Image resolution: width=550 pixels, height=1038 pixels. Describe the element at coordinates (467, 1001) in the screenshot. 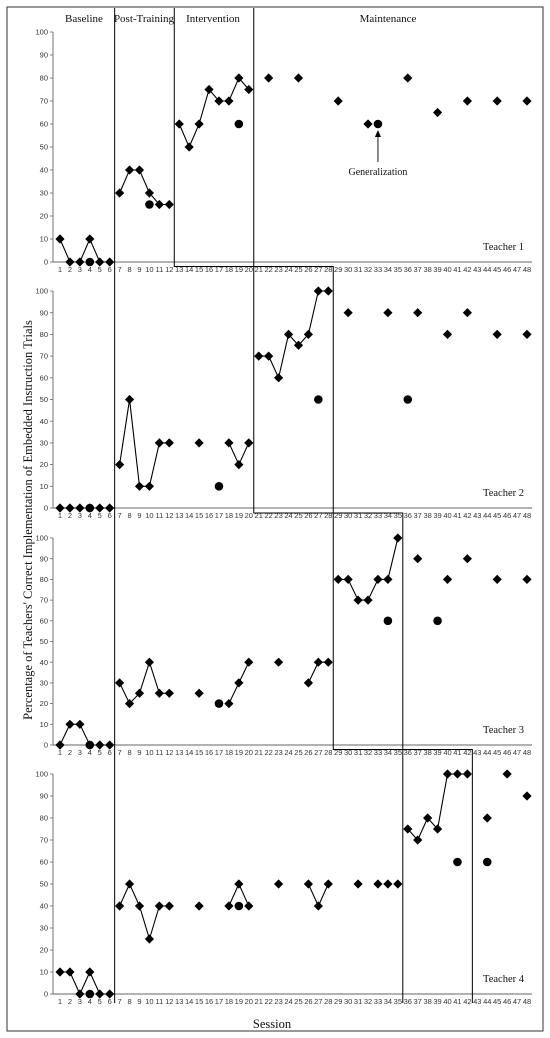

I see `panel-4-x-tick-label: 42` at that location.